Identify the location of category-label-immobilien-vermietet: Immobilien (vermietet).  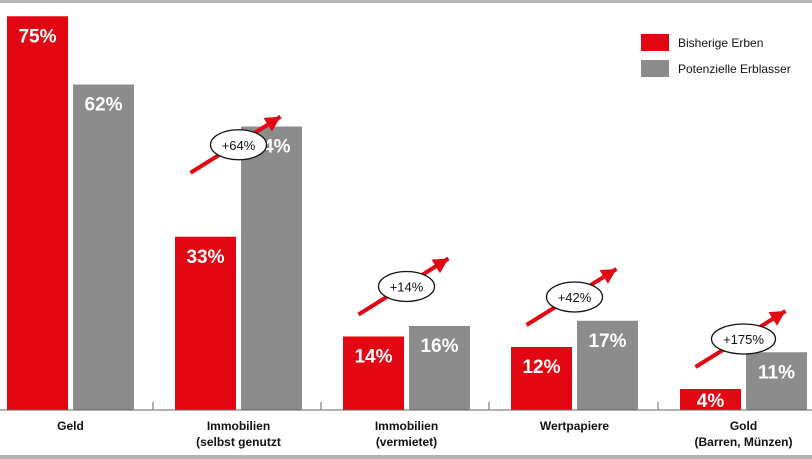
(406, 434).